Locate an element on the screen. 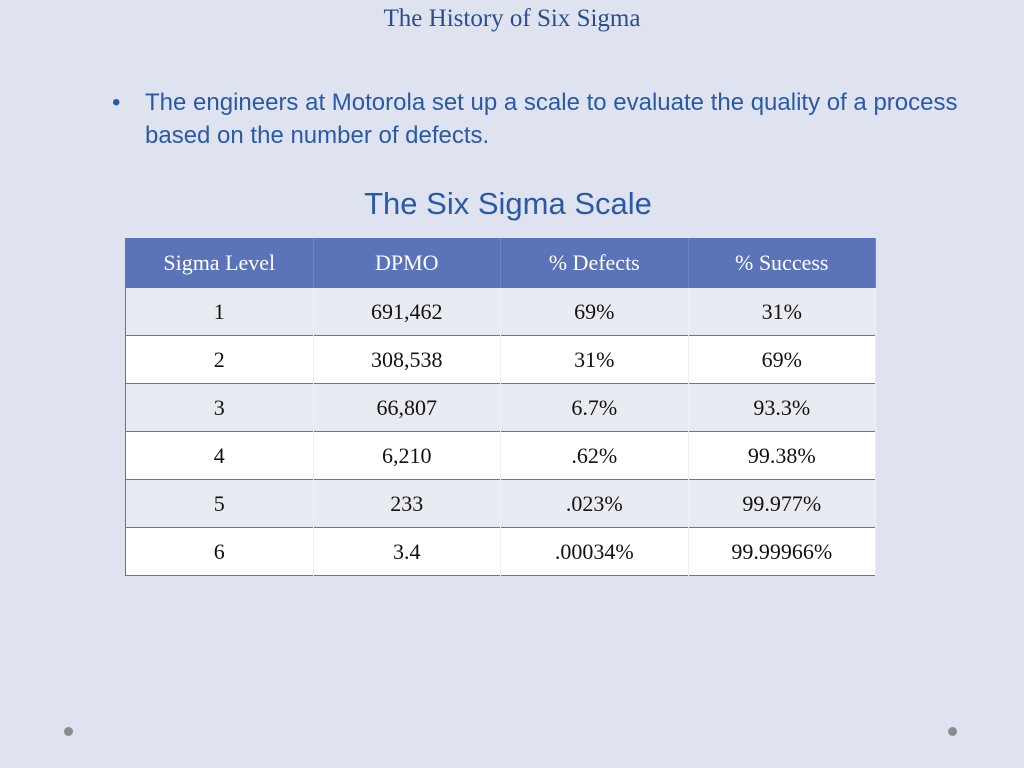 This screenshot has width=1024, height=768. cell-sigma-level: 4 is located at coordinates (219, 455).